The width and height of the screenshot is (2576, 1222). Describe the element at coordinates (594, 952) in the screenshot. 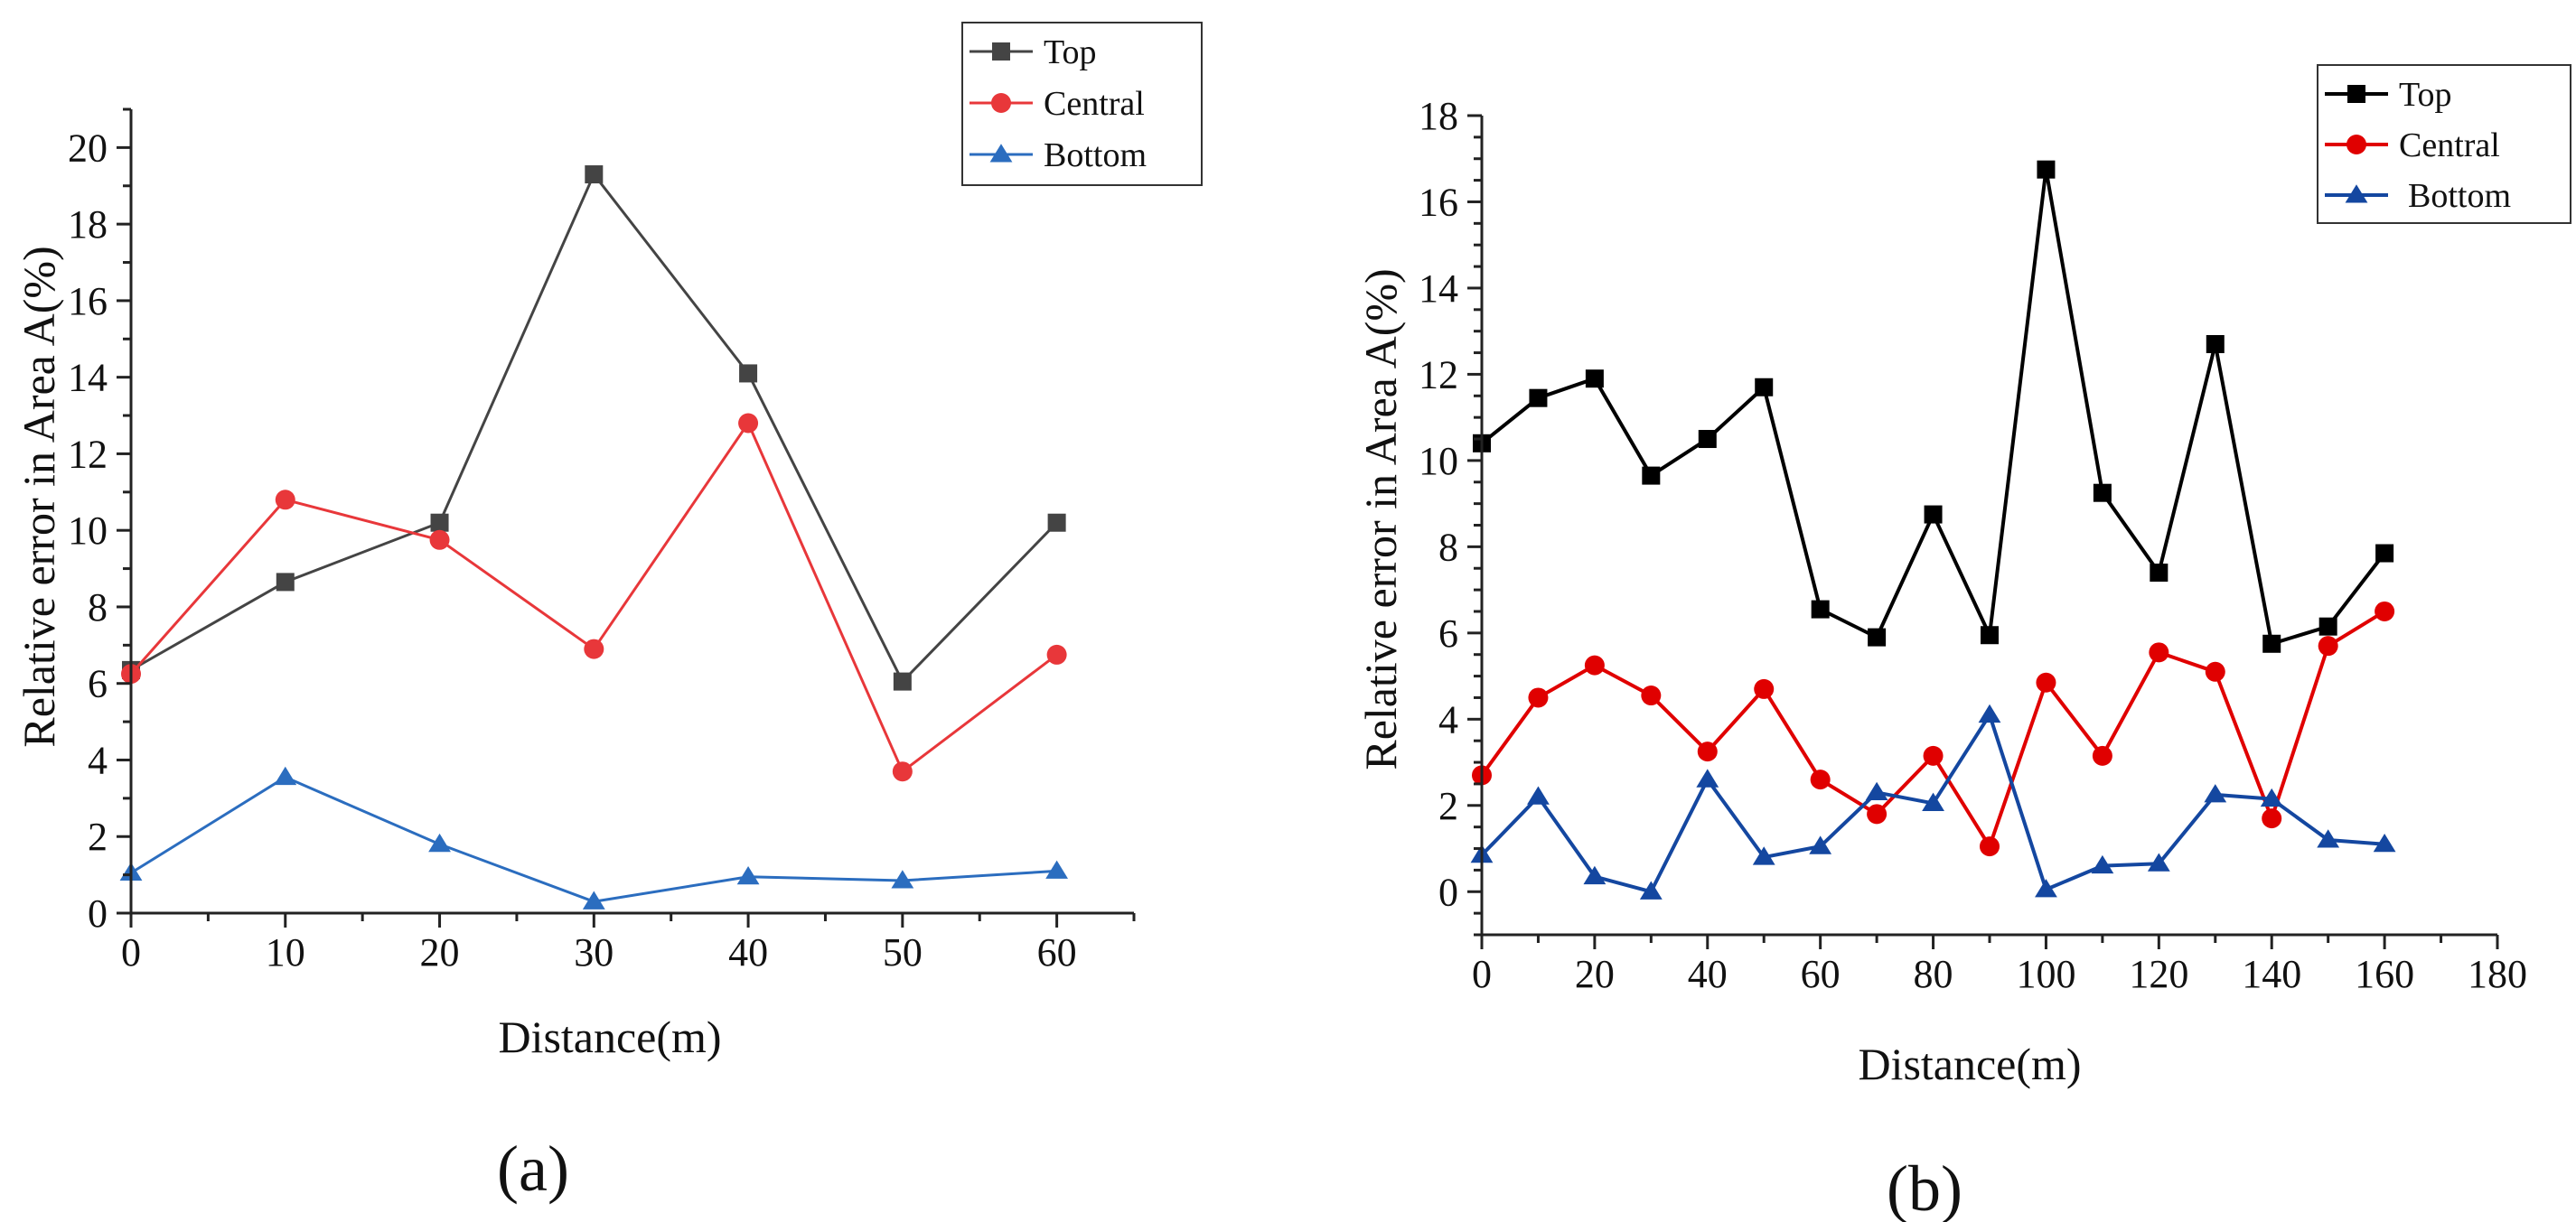

I see `panel-a-x-tick-label: 30` at that location.